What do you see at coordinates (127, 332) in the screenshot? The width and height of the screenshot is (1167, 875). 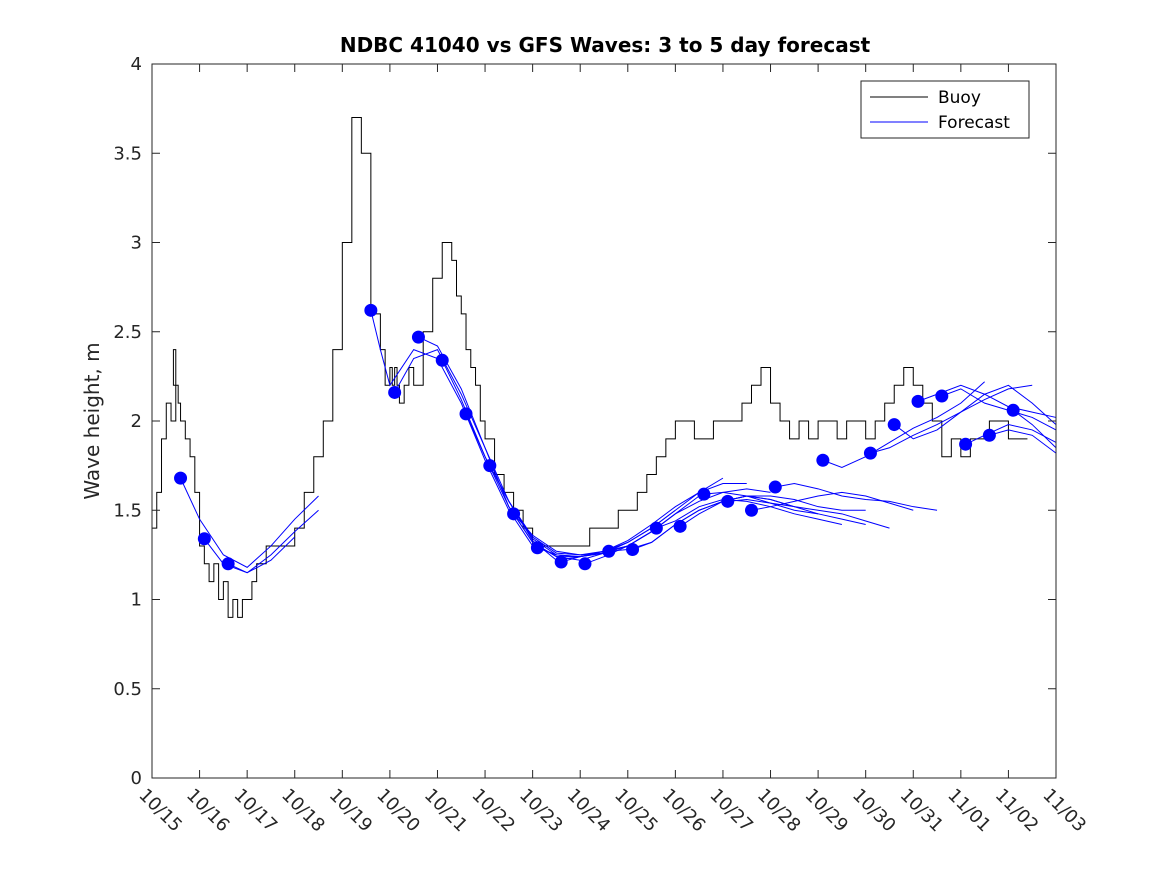 I see `y-tick-label: 2.5` at bounding box center [127, 332].